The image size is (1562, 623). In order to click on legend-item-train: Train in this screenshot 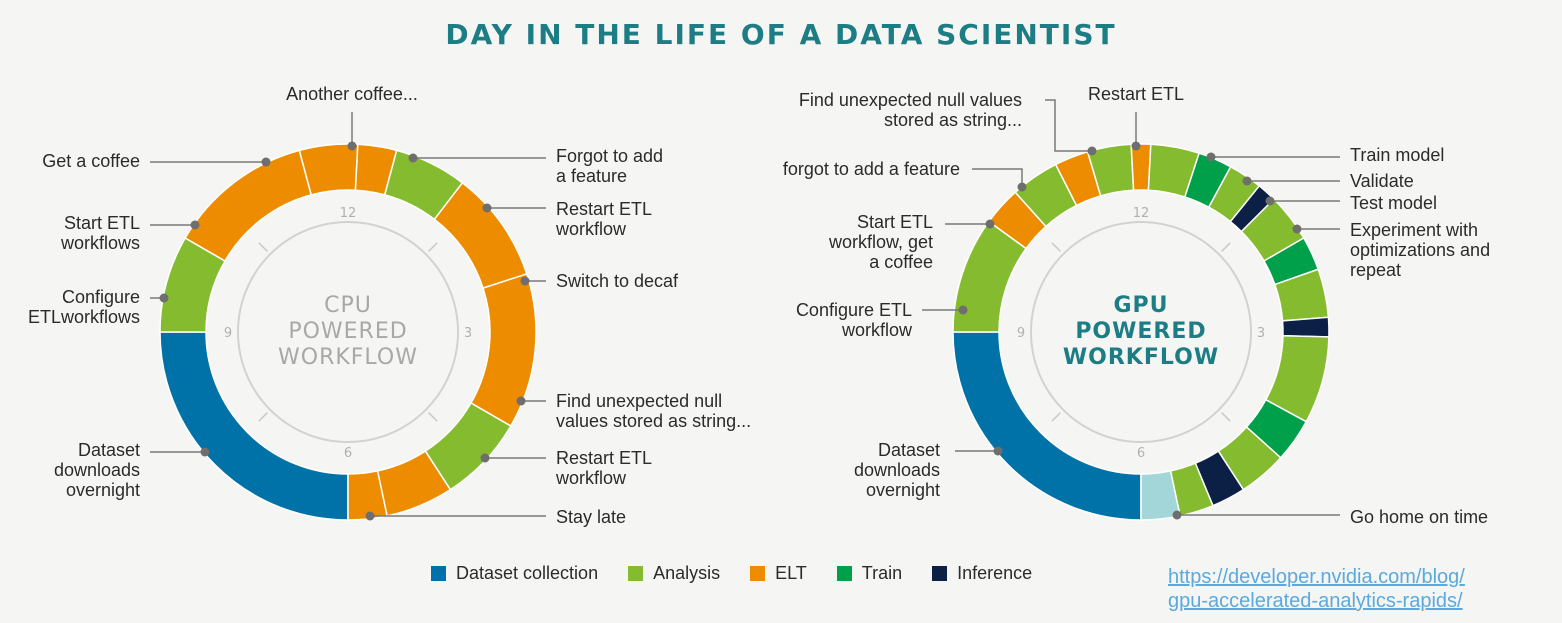, I will do `click(869, 573)`.